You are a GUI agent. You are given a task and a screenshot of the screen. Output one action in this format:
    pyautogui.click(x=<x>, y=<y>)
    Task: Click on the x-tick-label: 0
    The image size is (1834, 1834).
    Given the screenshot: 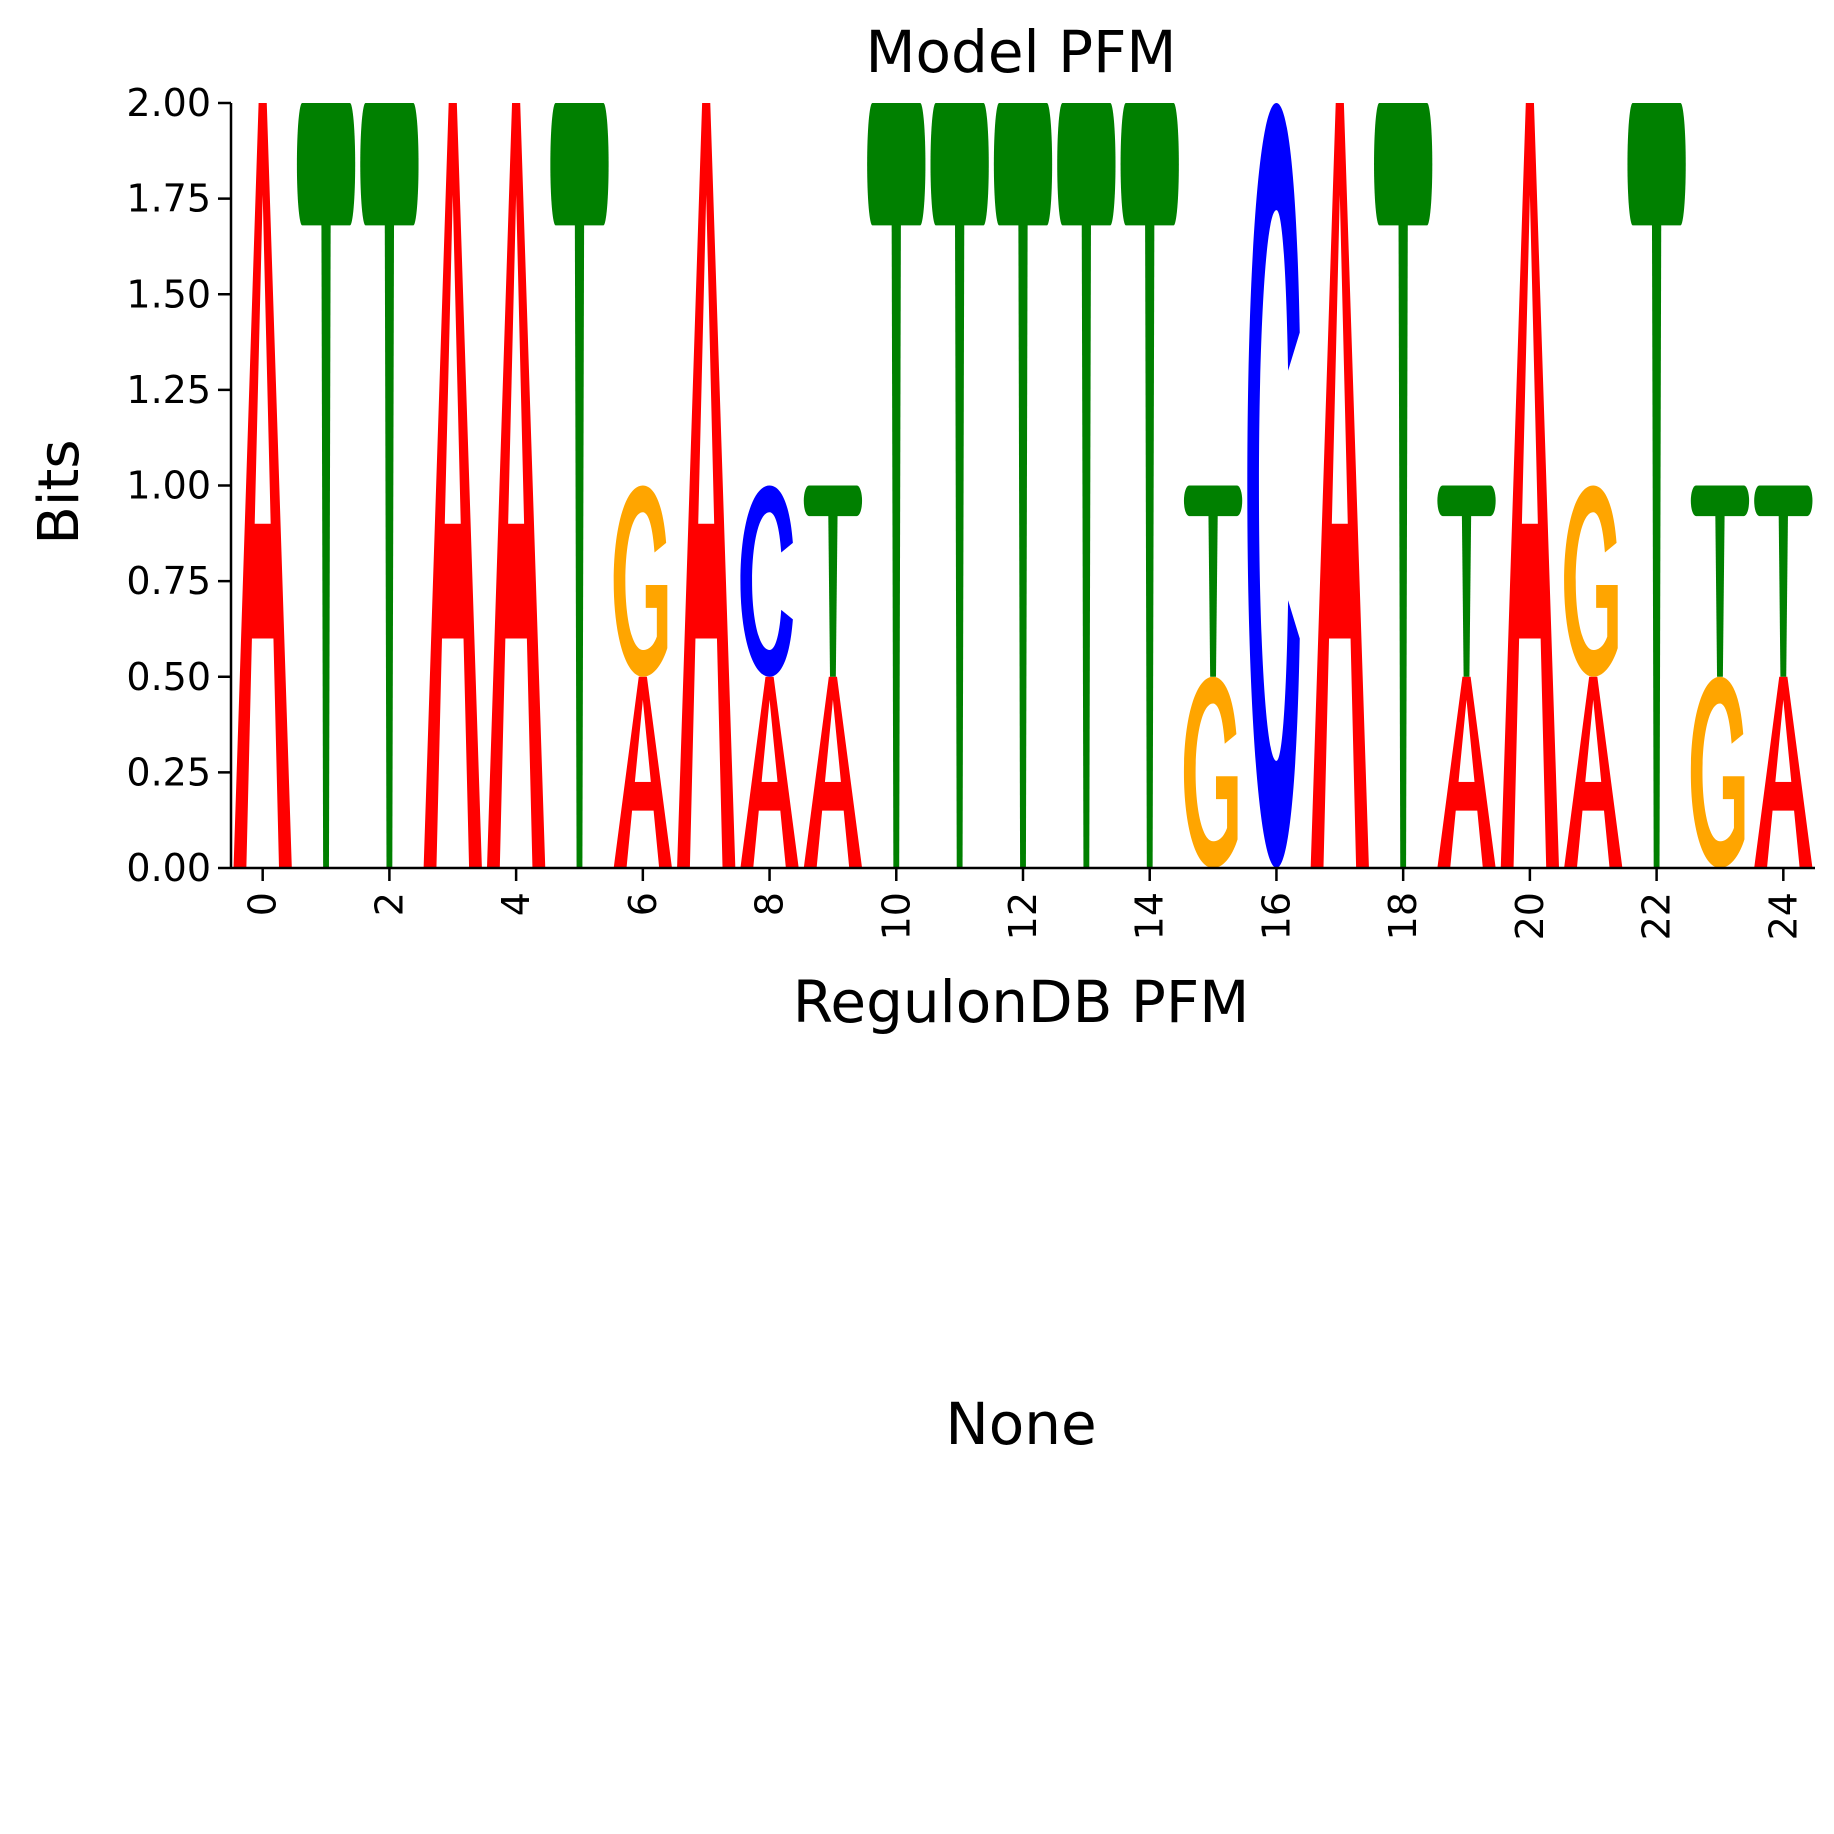 What is the action you would take?
    pyautogui.click(x=263, y=904)
    